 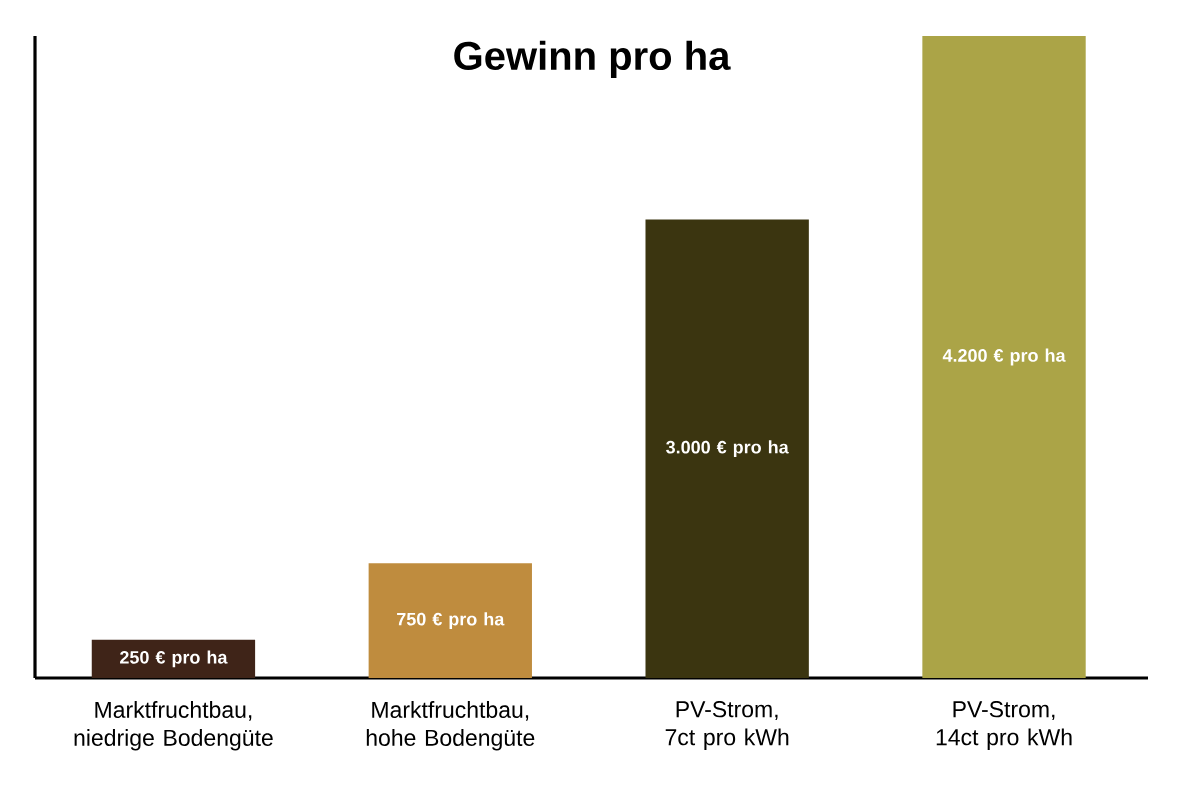 What do you see at coordinates (727, 725) in the screenshot?
I see `x-tick-label: PV-Strom, 7ct pro kWh` at bounding box center [727, 725].